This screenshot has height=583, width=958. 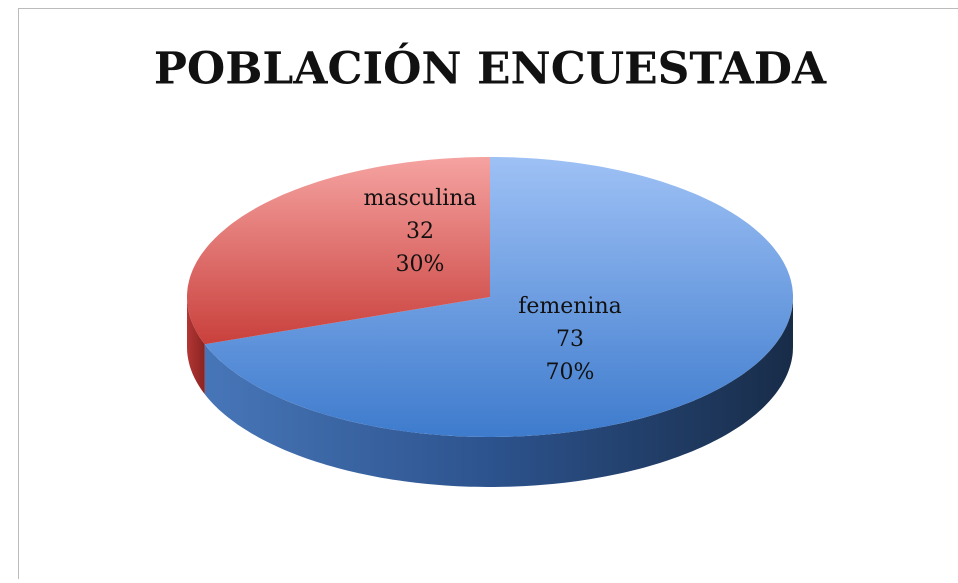 What do you see at coordinates (570, 339) in the screenshot?
I see `slice-value-label: 73` at bounding box center [570, 339].